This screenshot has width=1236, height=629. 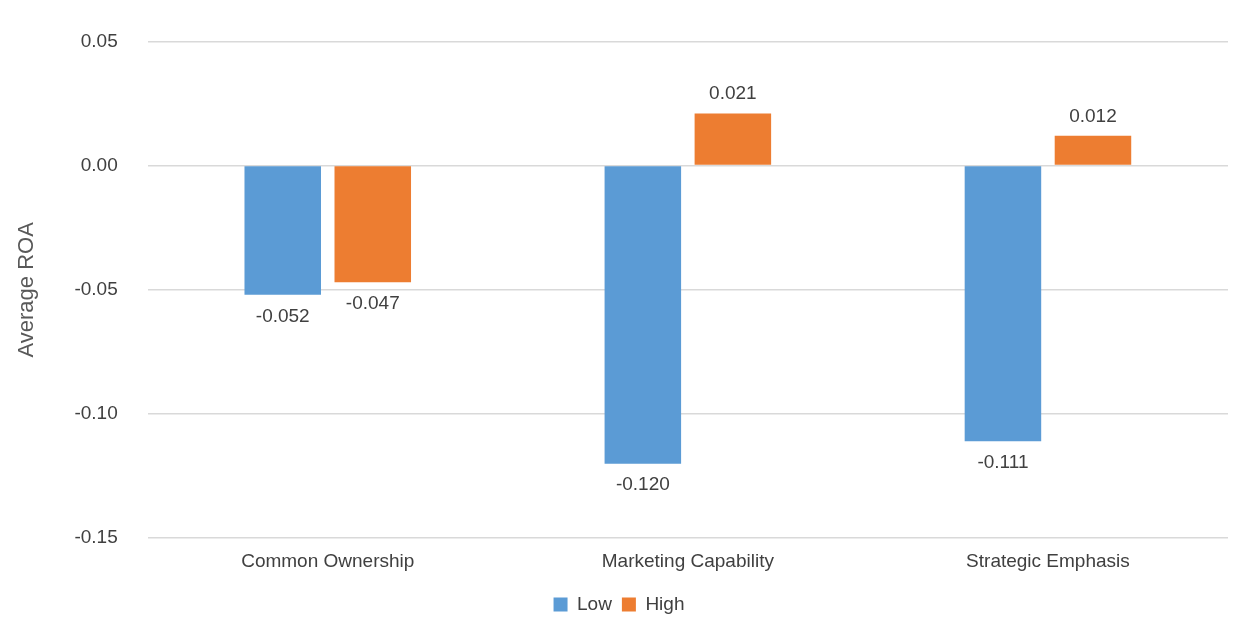 What do you see at coordinates (96, 537) in the screenshot?
I see `y-tick-label: -0.15` at bounding box center [96, 537].